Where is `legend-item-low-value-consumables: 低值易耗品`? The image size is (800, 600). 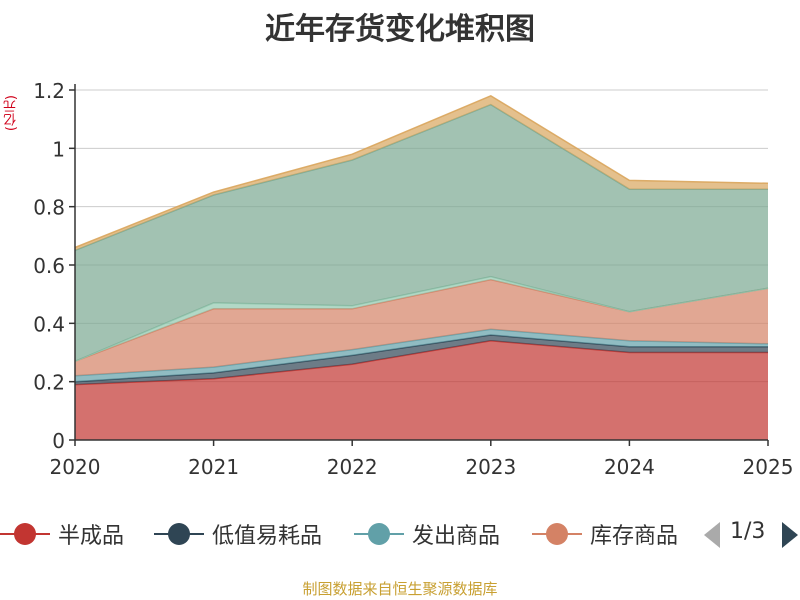 legend-item-low-value-consumables: 低值易耗品 is located at coordinates (238, 534).